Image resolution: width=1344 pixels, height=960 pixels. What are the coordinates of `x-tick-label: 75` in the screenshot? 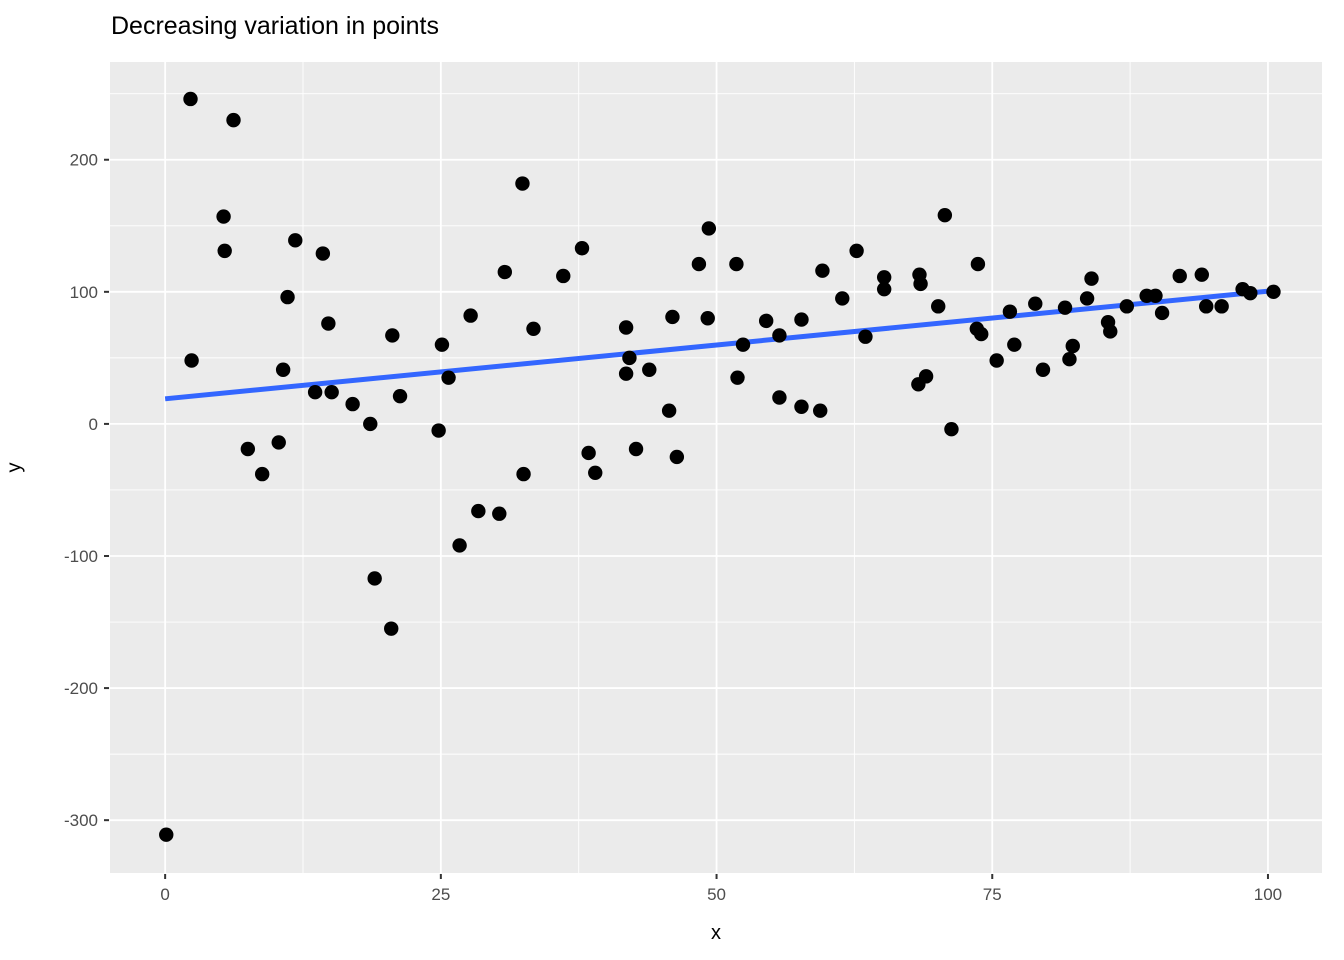 It's located at (992, 894).